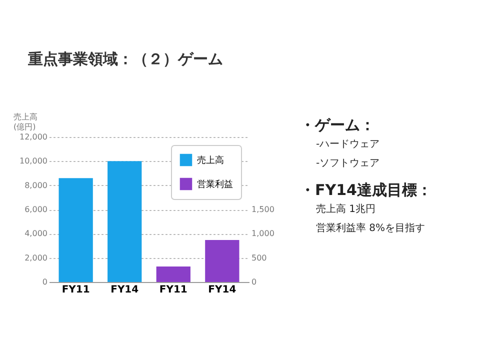 The width and height of the screenshot is (500, 362). What do you see at coordinates (36, 233) in the screenshot?
I see `y-tick-label: 4,000` at bounding box center [36, 233].